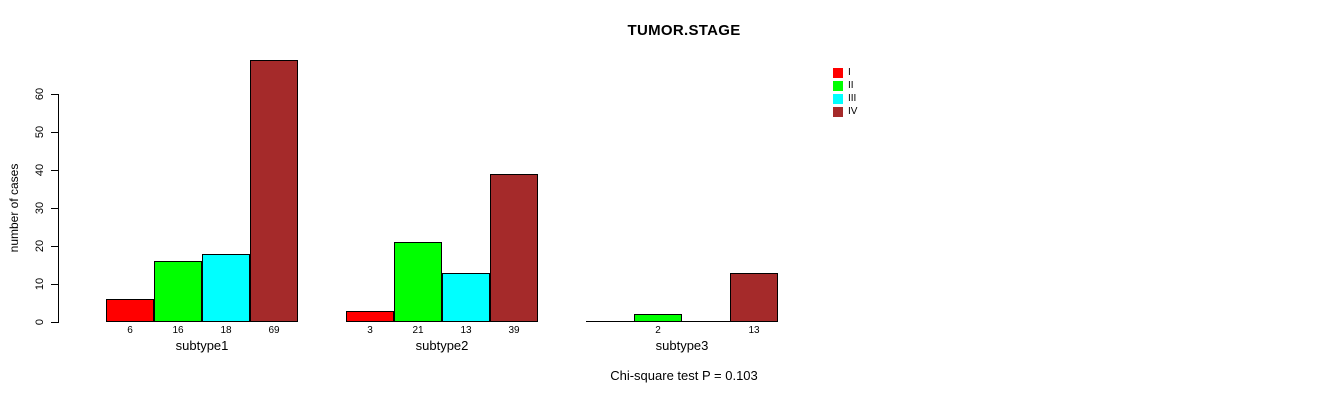  What do you see at coordinates (130, 330) in the screenshot?
I see `bar-value-label: 6` at bounding box center [130, 330].